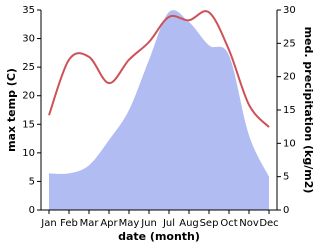  I want to click on y2-tick-label: 30, so click(289, 10).